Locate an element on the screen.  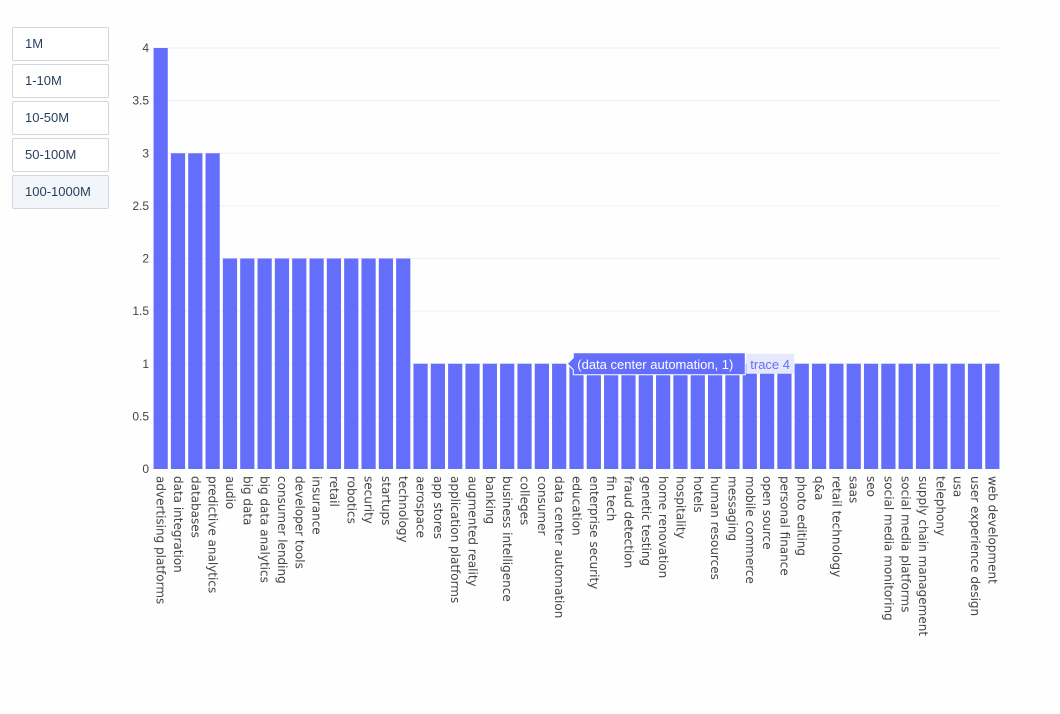
x-tick-label: aerospace is located at coordinates (421, 507).